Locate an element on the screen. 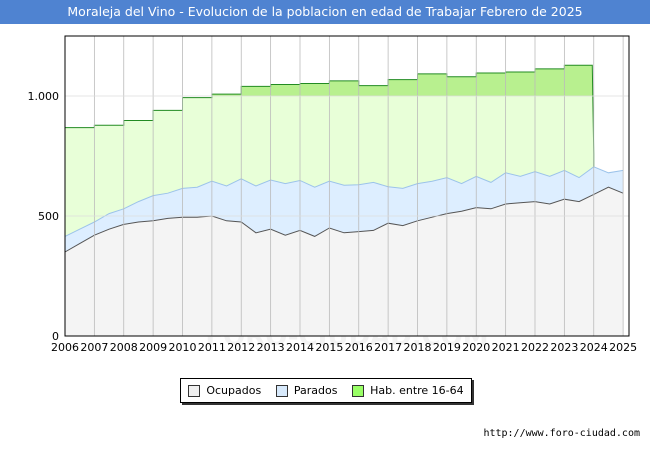 This screenshot has height=450, width=650. x-tick-label-2012: 2012 is located at coordinates (241, 347).